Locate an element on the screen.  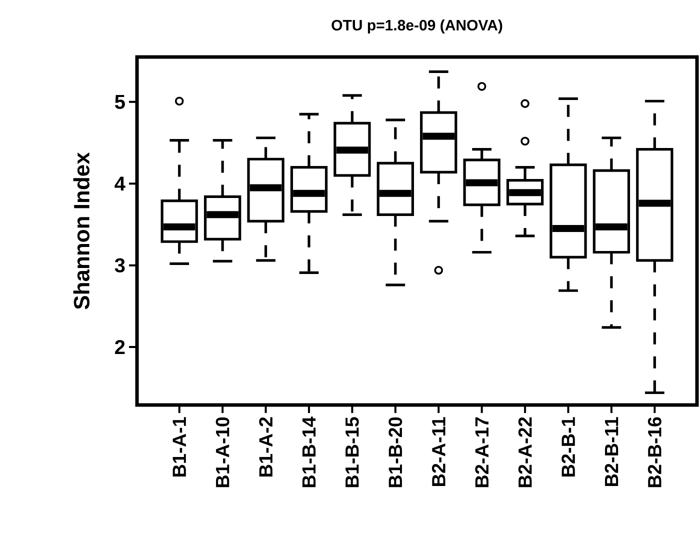
x-tick-label: B2-A-11 is located at coordinates (439, 451).